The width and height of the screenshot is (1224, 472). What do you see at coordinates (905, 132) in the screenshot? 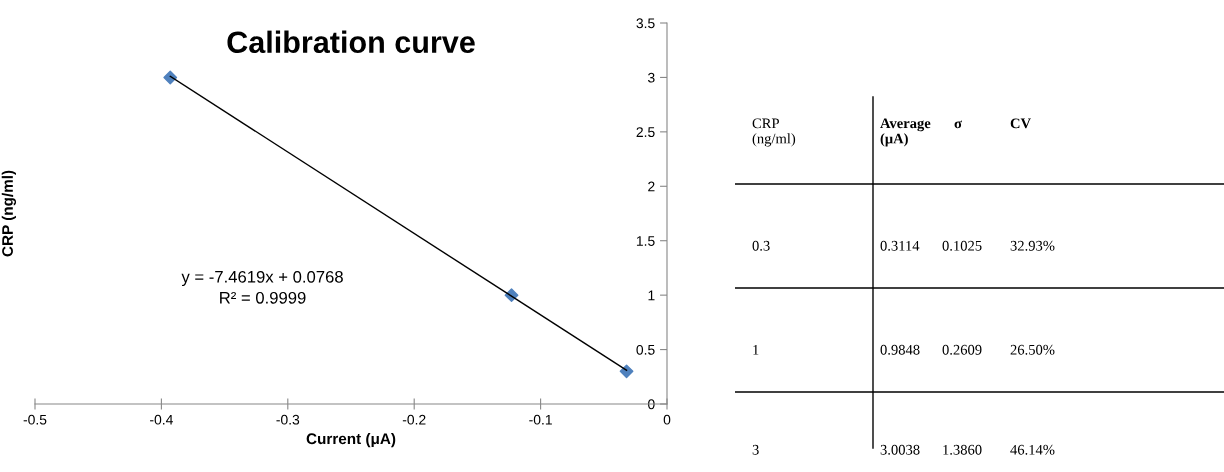
I see `text: Average (μA)` at bounding box center [905, 132].